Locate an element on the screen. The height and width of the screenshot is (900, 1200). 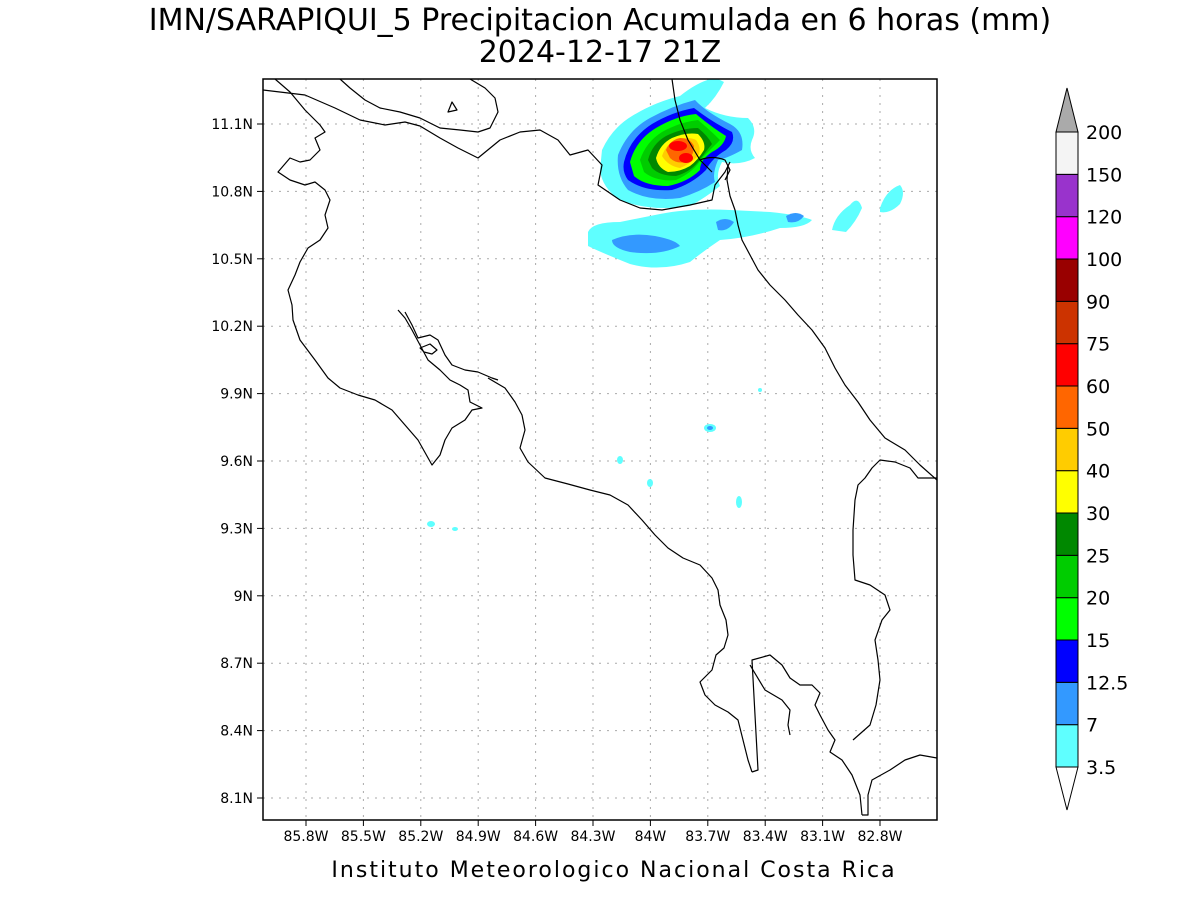
lat-tick-label: 8.7N is located at coordinates (236, 664).